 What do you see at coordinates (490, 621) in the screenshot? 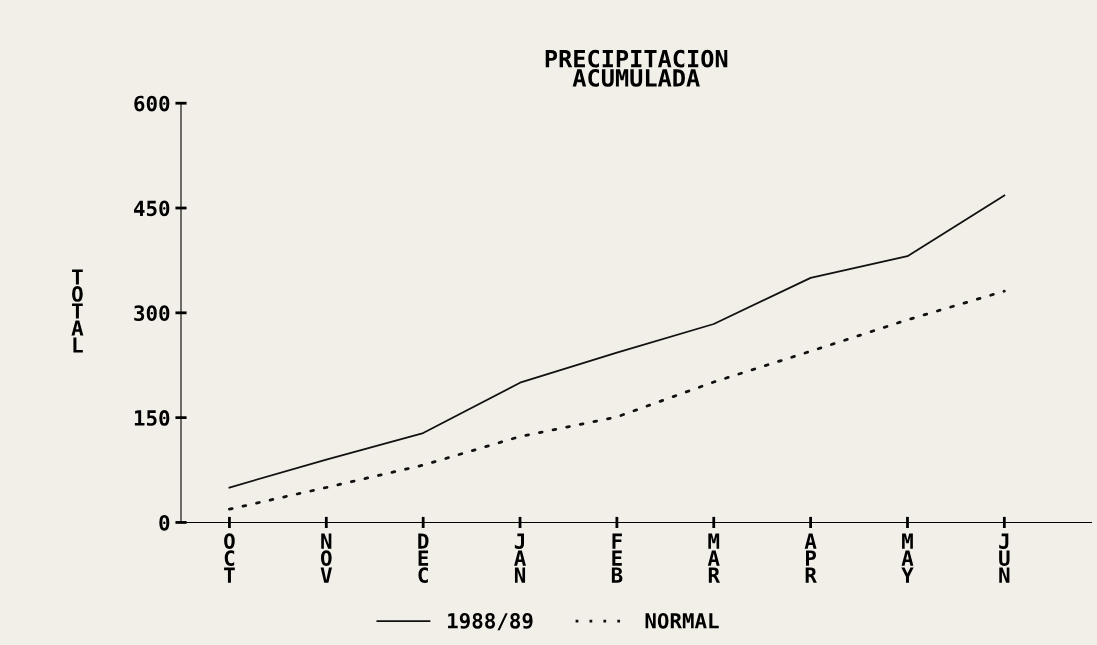
I see `legend-label: 1988/89` at bounding box center [490, 621].